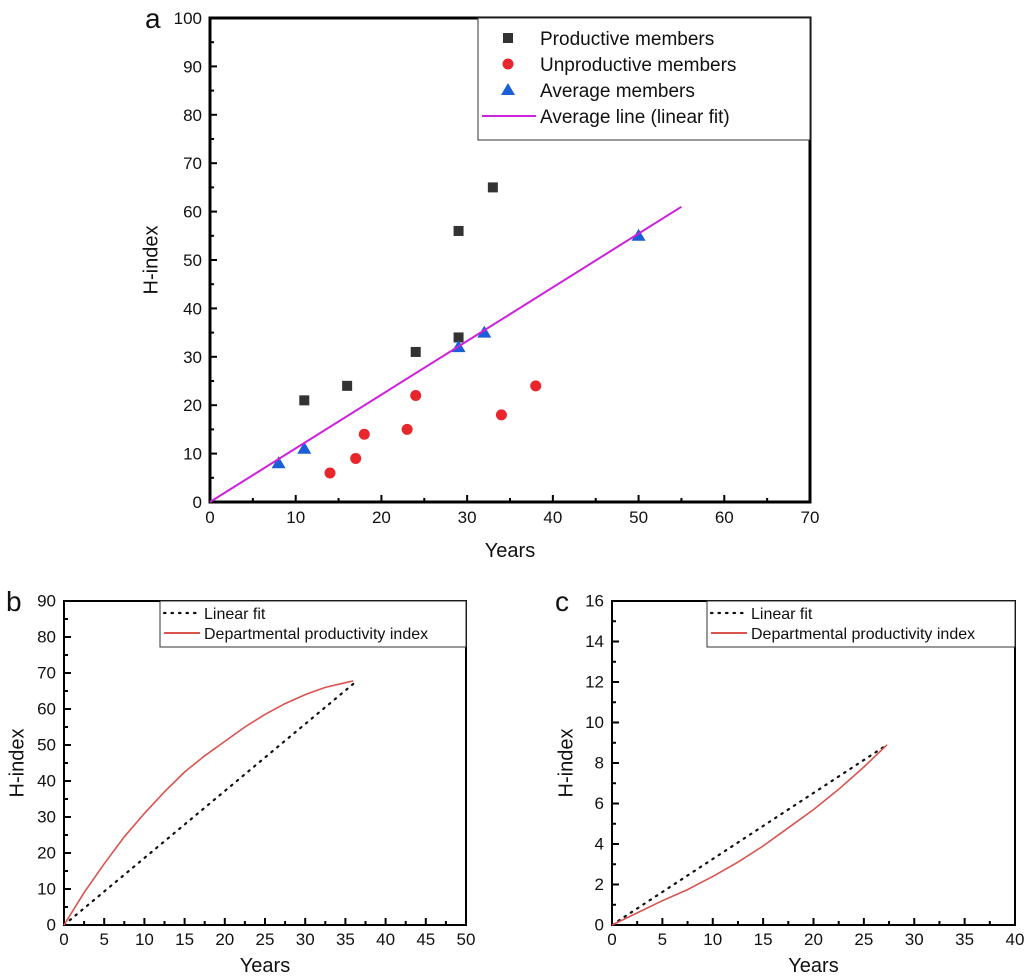  I want to click on series-departmental-productivity-index, so click(749, 835).